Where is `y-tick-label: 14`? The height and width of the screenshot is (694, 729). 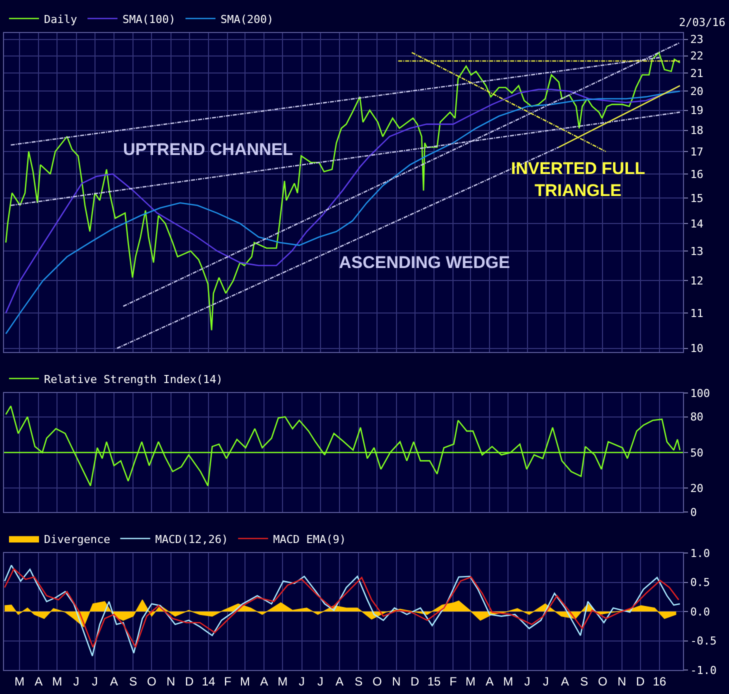 y-tick-label: 14 is located at coordinates (697, 223).